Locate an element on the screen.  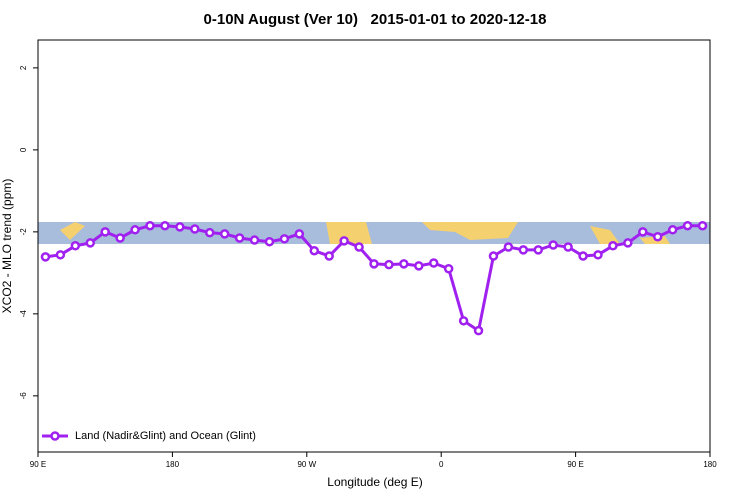
y-tick-label: -6 is located at coordinates (23, 396).